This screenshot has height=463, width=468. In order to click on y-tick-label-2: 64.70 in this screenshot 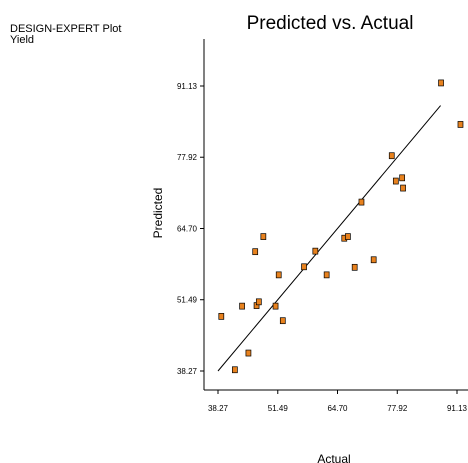, I will do `click(187, 229)`.